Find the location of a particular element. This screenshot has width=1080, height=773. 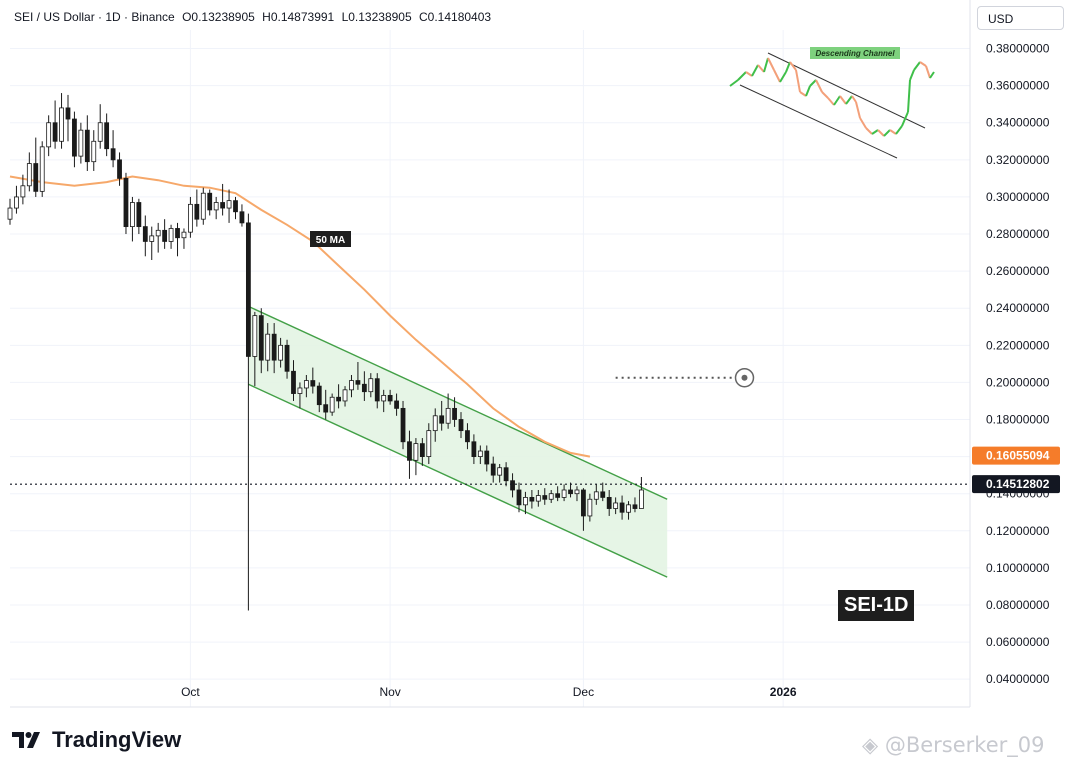

y-tick-label: 0.26000000 is located at coordinates (1018, 271).